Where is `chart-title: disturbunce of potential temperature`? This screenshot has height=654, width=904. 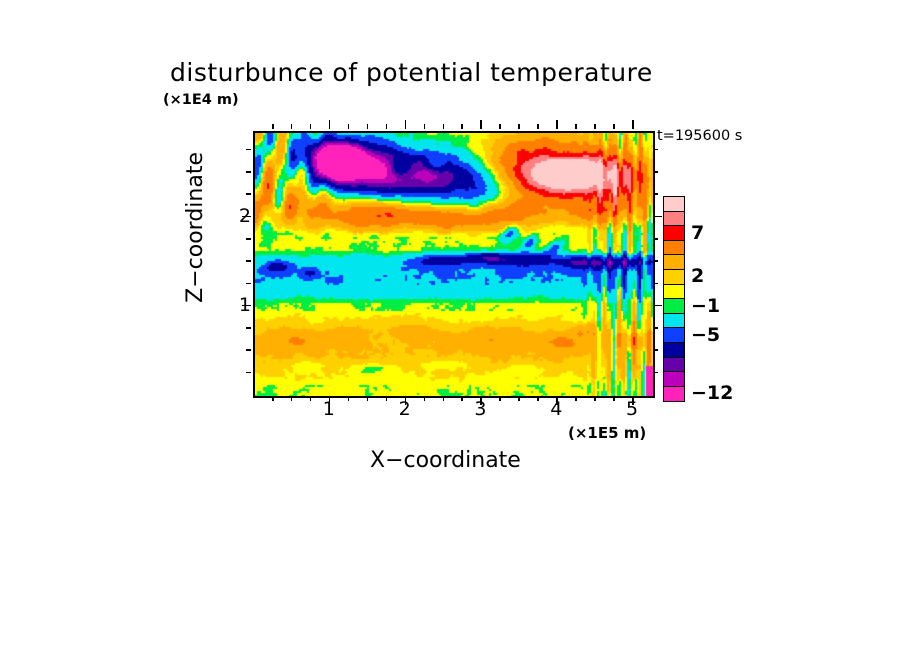
chart-title: disturbunce of potential temperature is located at coordinates (411, 72).